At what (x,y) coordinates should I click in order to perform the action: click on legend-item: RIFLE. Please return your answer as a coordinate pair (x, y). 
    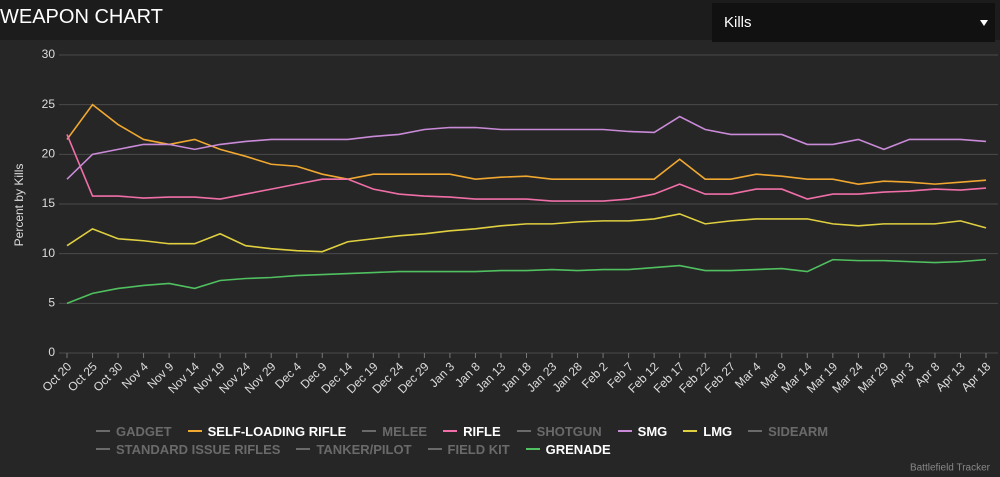
    Looking at the image, I should click on (472, 431).